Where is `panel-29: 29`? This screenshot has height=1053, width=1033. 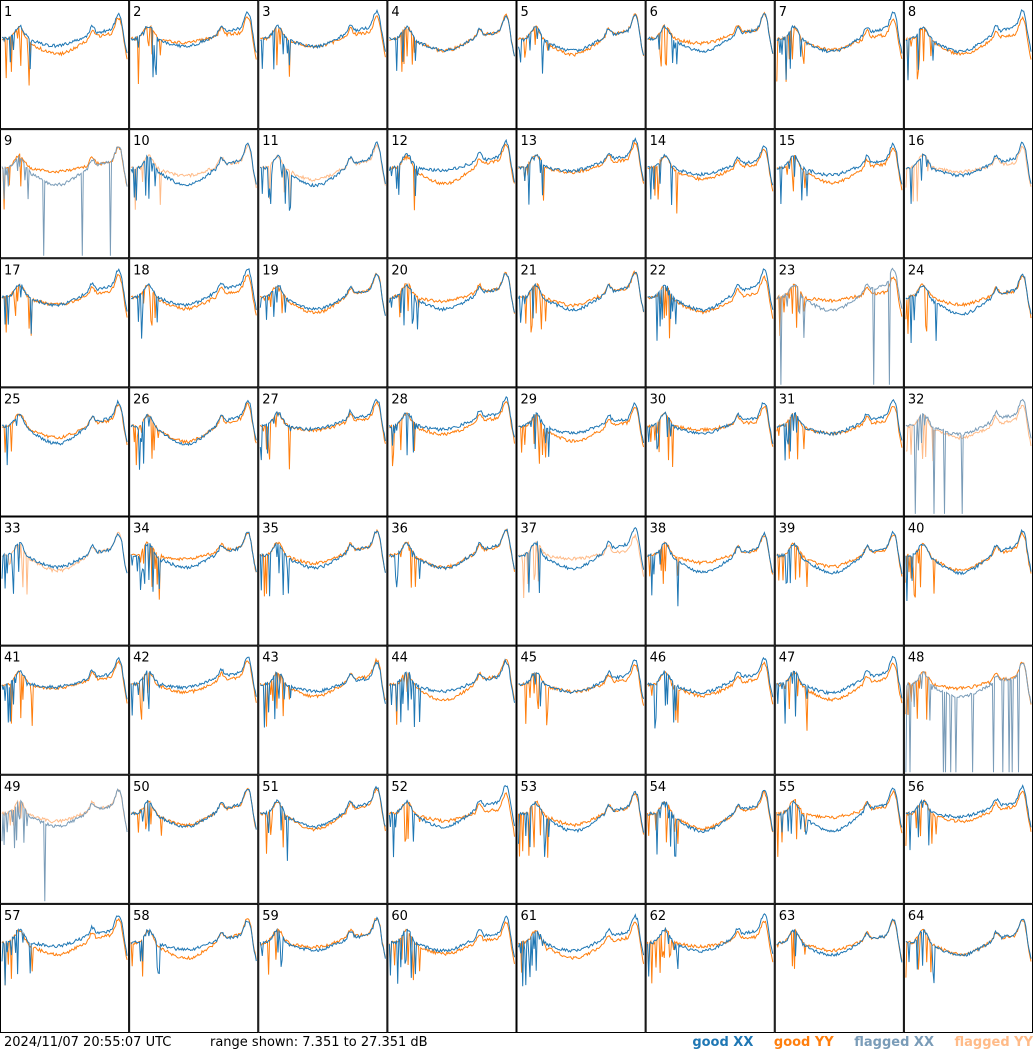 panel-29: 29 is located at coordinates (581, 452).